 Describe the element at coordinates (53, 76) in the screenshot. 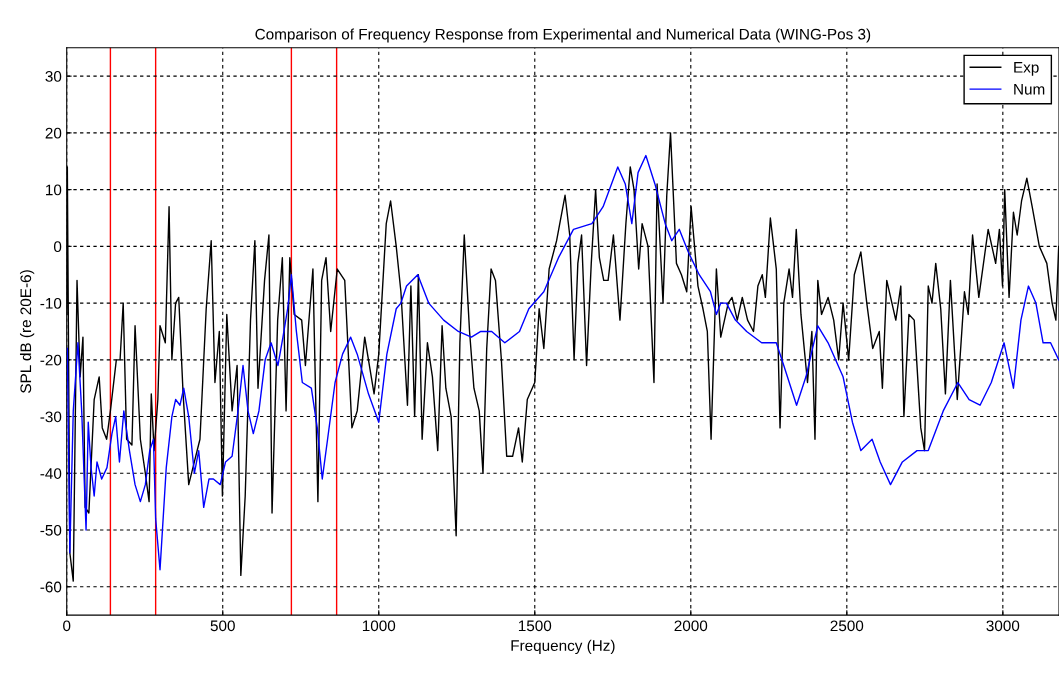

I see `y-tick-label: 30` at that location.